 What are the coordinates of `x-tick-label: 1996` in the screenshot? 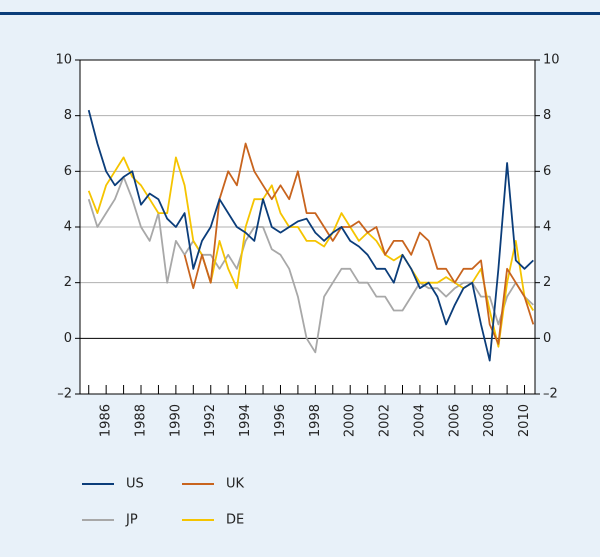 It's located at (280, 420).